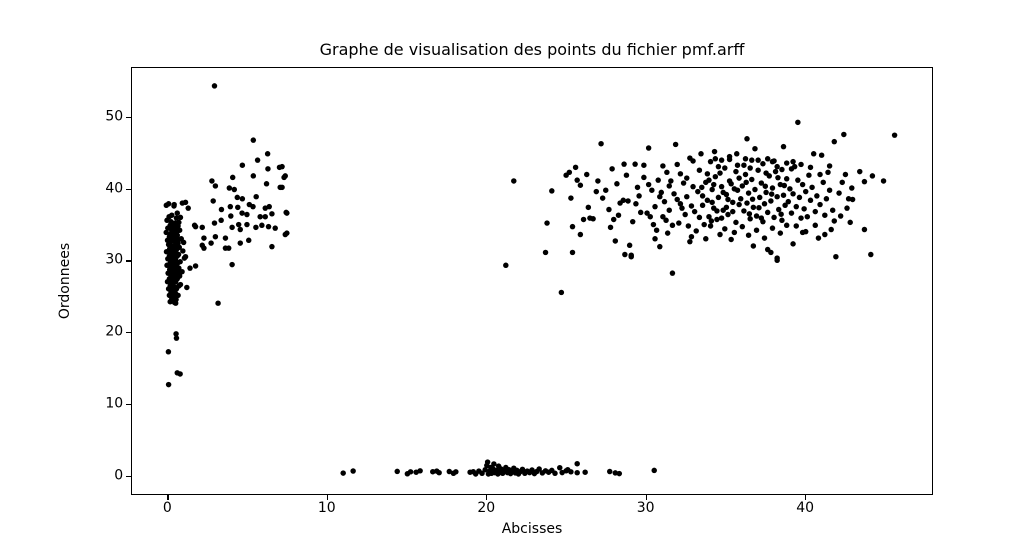 Image resolution: width=1036 pixels, height=556 pixels. I want to click on y-tick-label: 20, so click(114, 331).